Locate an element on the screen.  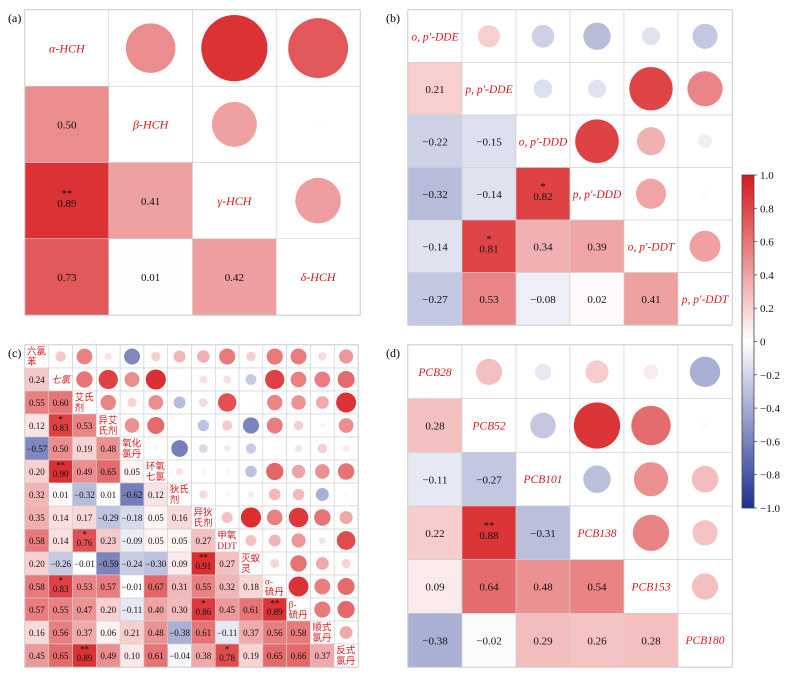
cell-value-label: 0.27 is located at coordinates (204, 541).